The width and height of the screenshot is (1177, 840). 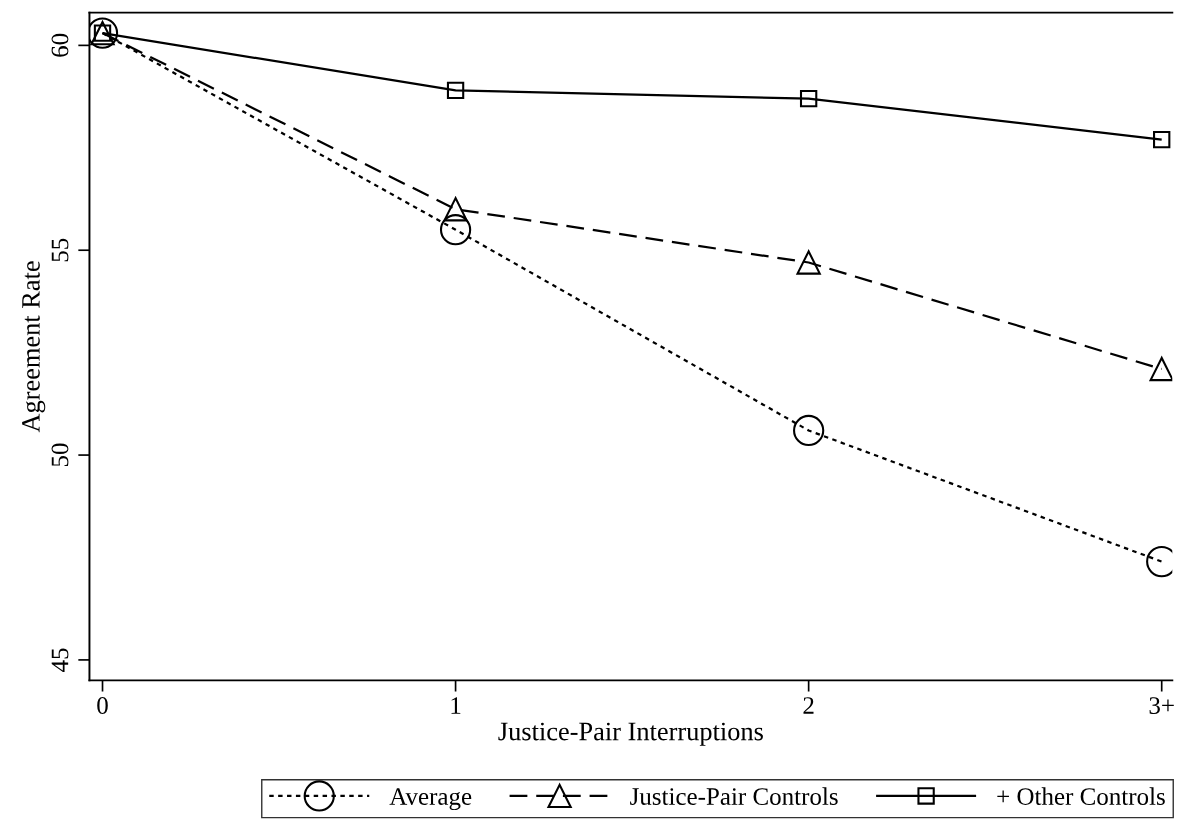 I want to click on x-tick-label: 2, so click(x=808, y=705).